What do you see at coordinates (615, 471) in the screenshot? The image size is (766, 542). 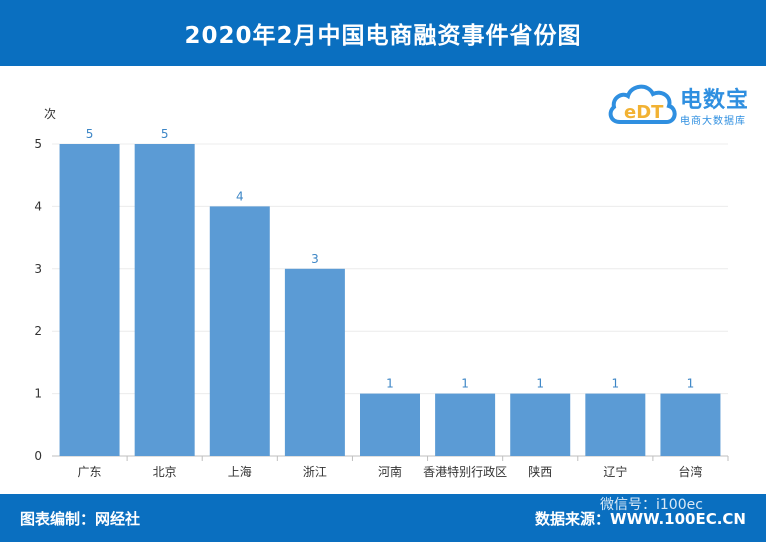 I see `x-tick-label: 辽宁` at bounding box center [615, 471].